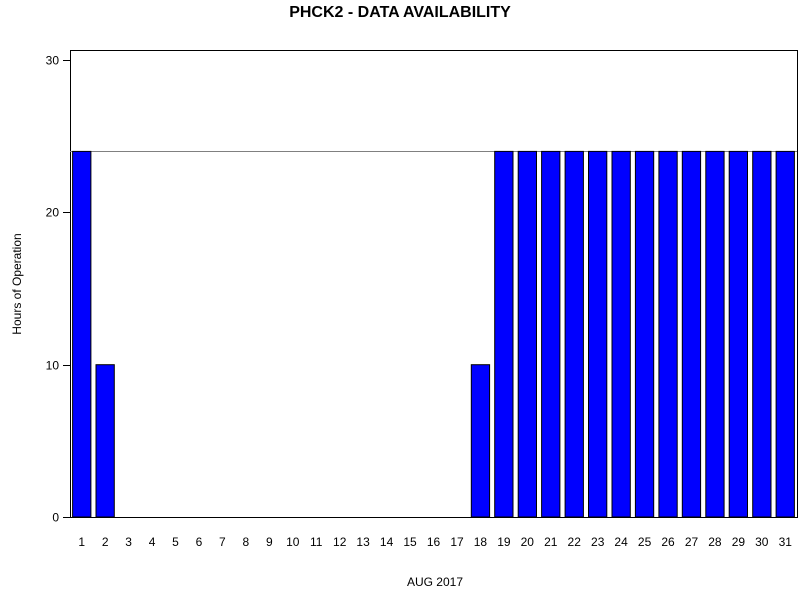 The height and width of the screenshot is (605, 800). What do you see at coordinates (551, 542) in the screenshot?
I see `x-tick-label-21: 21` at bounding box center [551, 542].